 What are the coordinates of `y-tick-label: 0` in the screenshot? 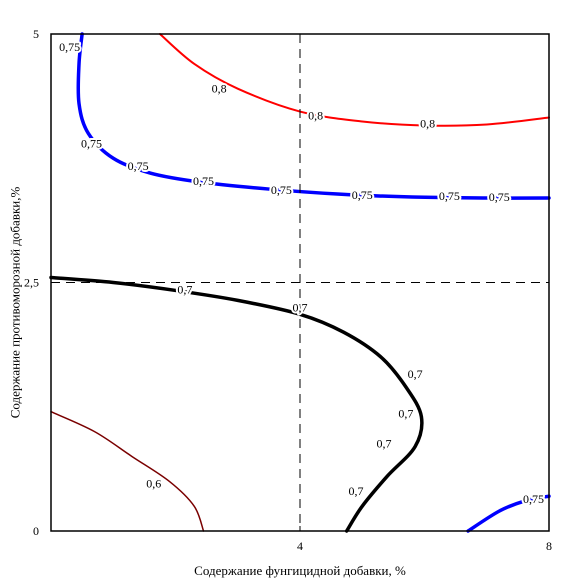 It's located at (36, 531).